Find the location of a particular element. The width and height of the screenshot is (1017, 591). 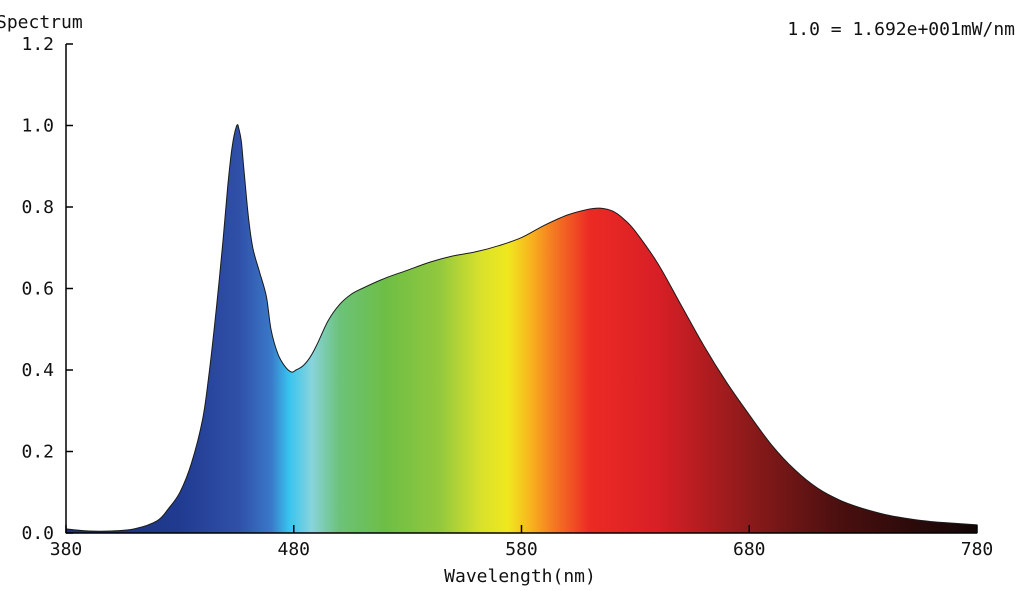

y-tick-label: 0.4 is located at coordinates (37, 370).